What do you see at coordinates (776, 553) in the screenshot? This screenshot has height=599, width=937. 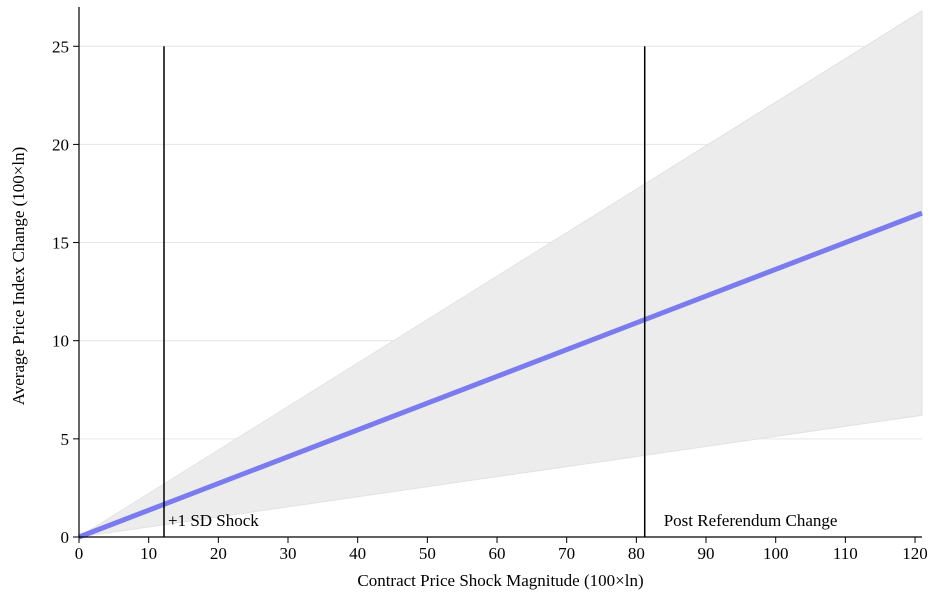 I see `x-tick-label-100: 100` at bounding box center [776, 553].